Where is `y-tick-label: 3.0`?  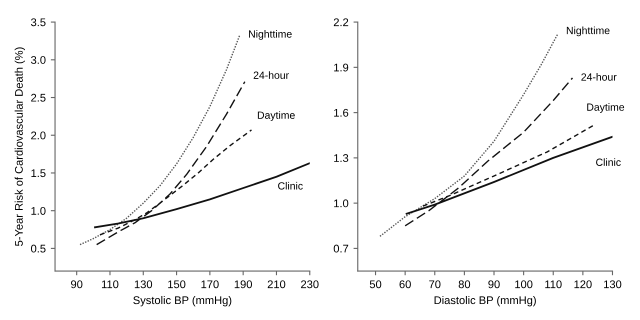 y-tick-label: 3.0 is located at coordinates (38, 60).